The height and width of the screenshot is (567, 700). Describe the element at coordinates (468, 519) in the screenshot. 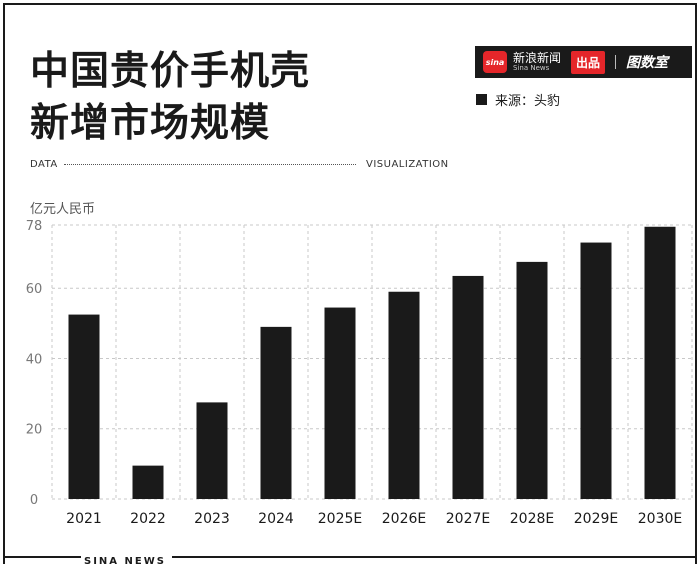

I see `x-tick-label: 2027E` at that location.